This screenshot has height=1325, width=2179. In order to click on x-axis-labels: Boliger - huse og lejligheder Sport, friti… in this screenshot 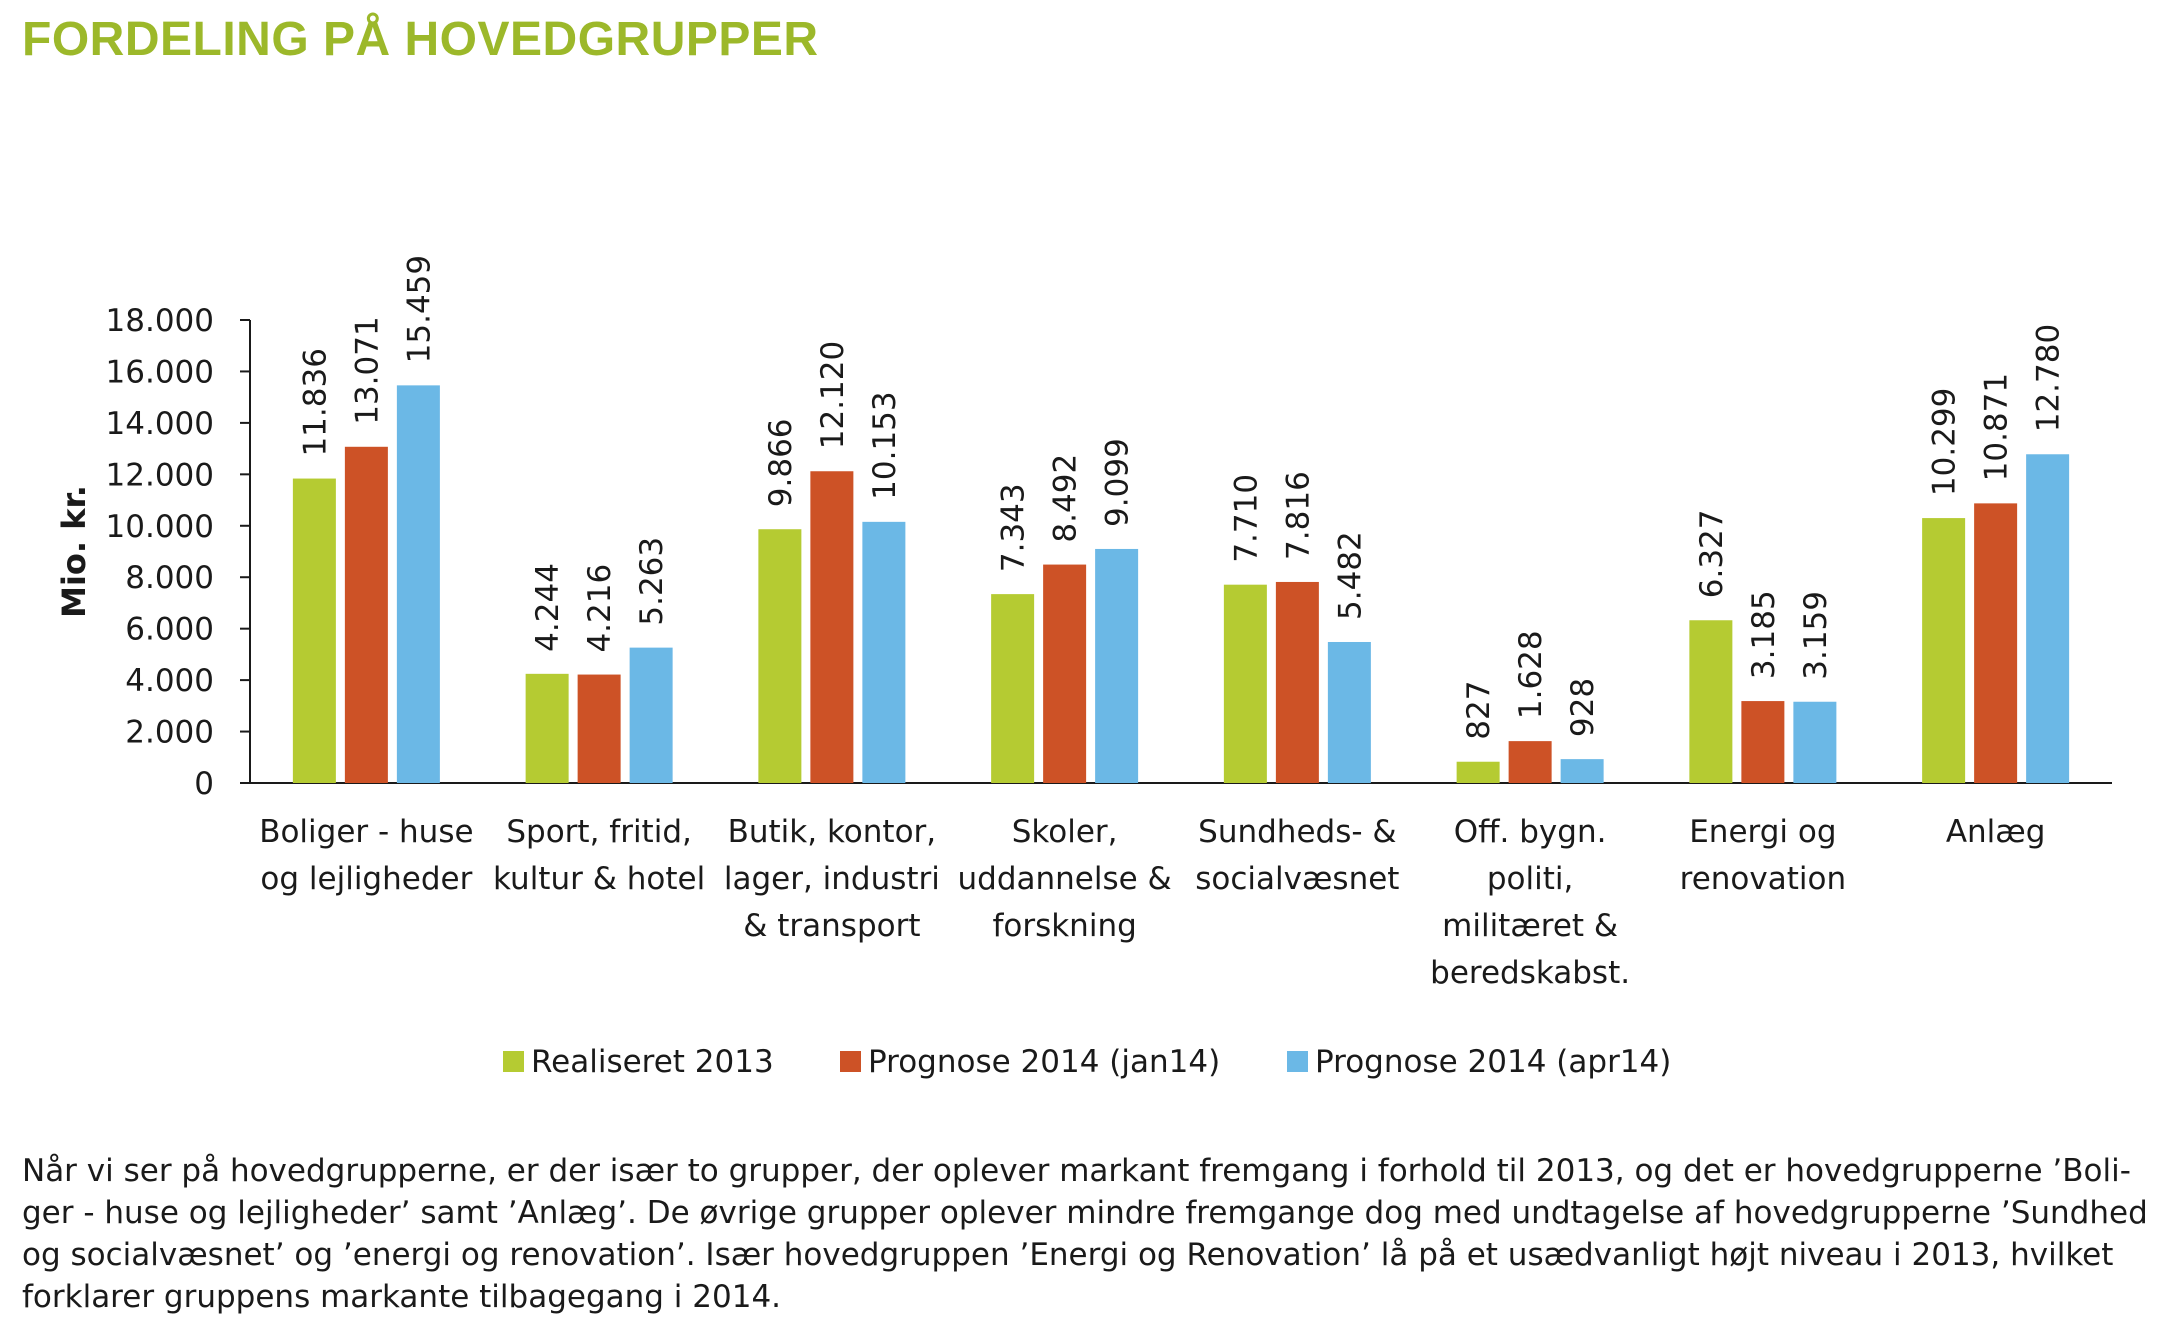, I will do `click(1152, 902)`.